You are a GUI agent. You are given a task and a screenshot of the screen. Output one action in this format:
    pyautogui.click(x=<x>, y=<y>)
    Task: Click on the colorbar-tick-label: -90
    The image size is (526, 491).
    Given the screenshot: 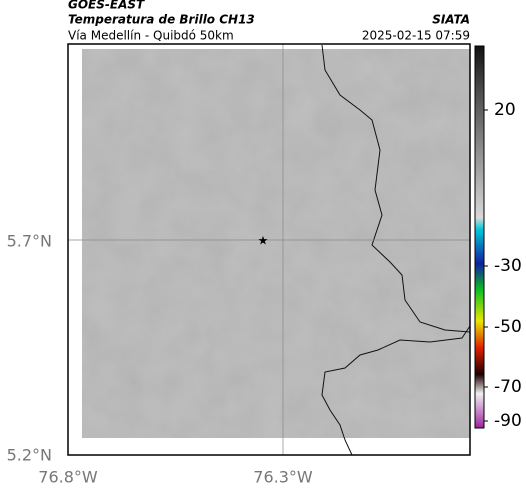 What is the action you would take?
    pyautogui.click(x=508, y=421)
    